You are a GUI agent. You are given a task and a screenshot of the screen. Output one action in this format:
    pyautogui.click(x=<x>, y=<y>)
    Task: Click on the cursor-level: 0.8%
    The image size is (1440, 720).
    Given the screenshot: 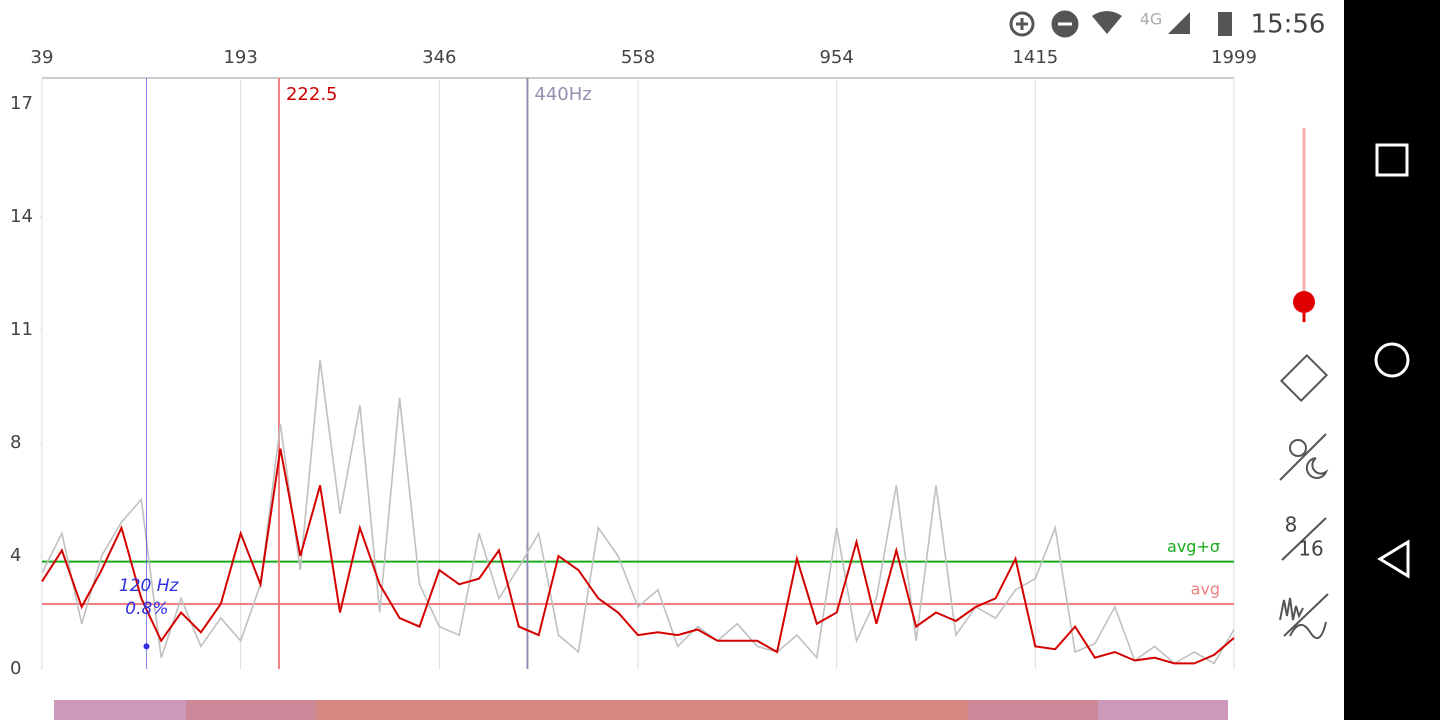 What is the action you would take?
    pyautogui.click(x=146, y=609)
    